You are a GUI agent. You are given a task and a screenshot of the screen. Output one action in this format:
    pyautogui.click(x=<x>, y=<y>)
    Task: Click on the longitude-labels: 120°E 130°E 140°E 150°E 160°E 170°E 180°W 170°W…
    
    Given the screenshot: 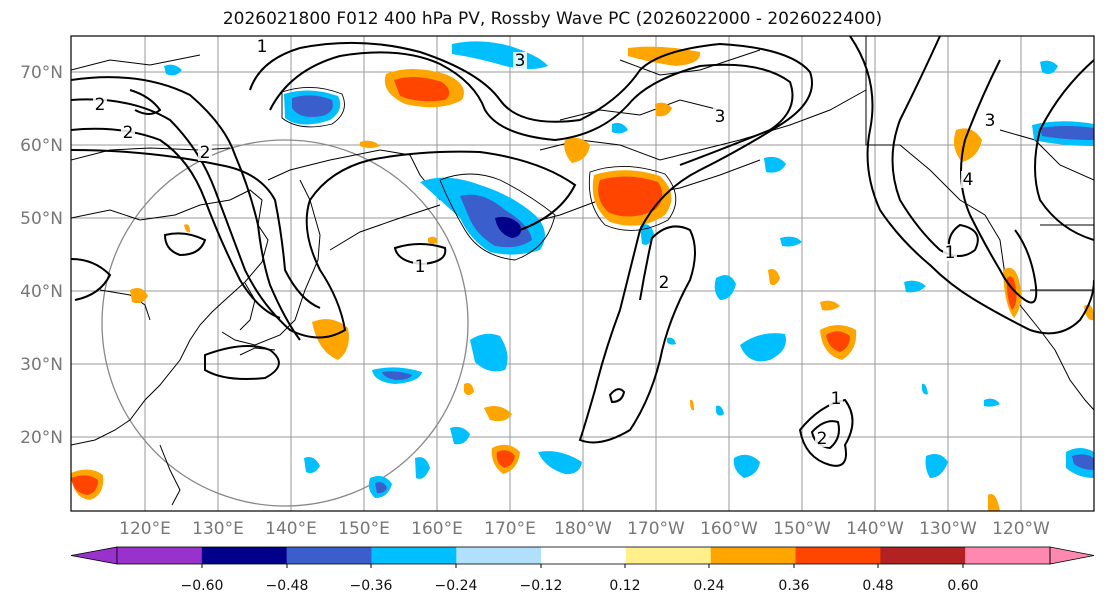 What is the action you would take?
    pyautogui.click(x=584, y=529)
    